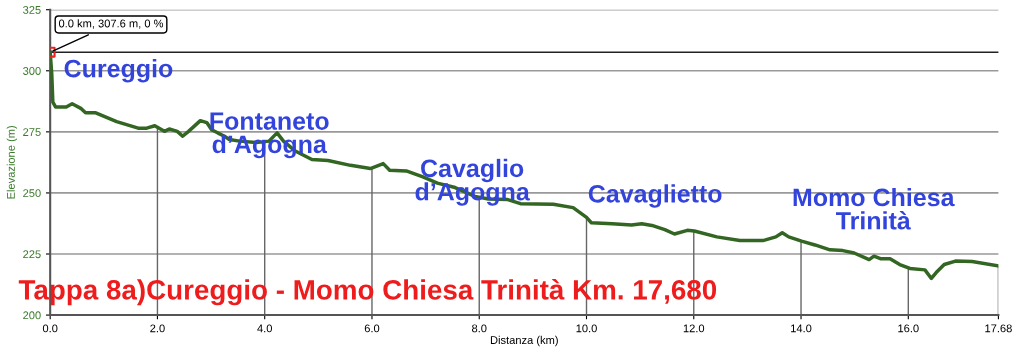 This screenshot has width=1024, height=347. I want to click on x-tick-label: 10.0, so click(586, 328).